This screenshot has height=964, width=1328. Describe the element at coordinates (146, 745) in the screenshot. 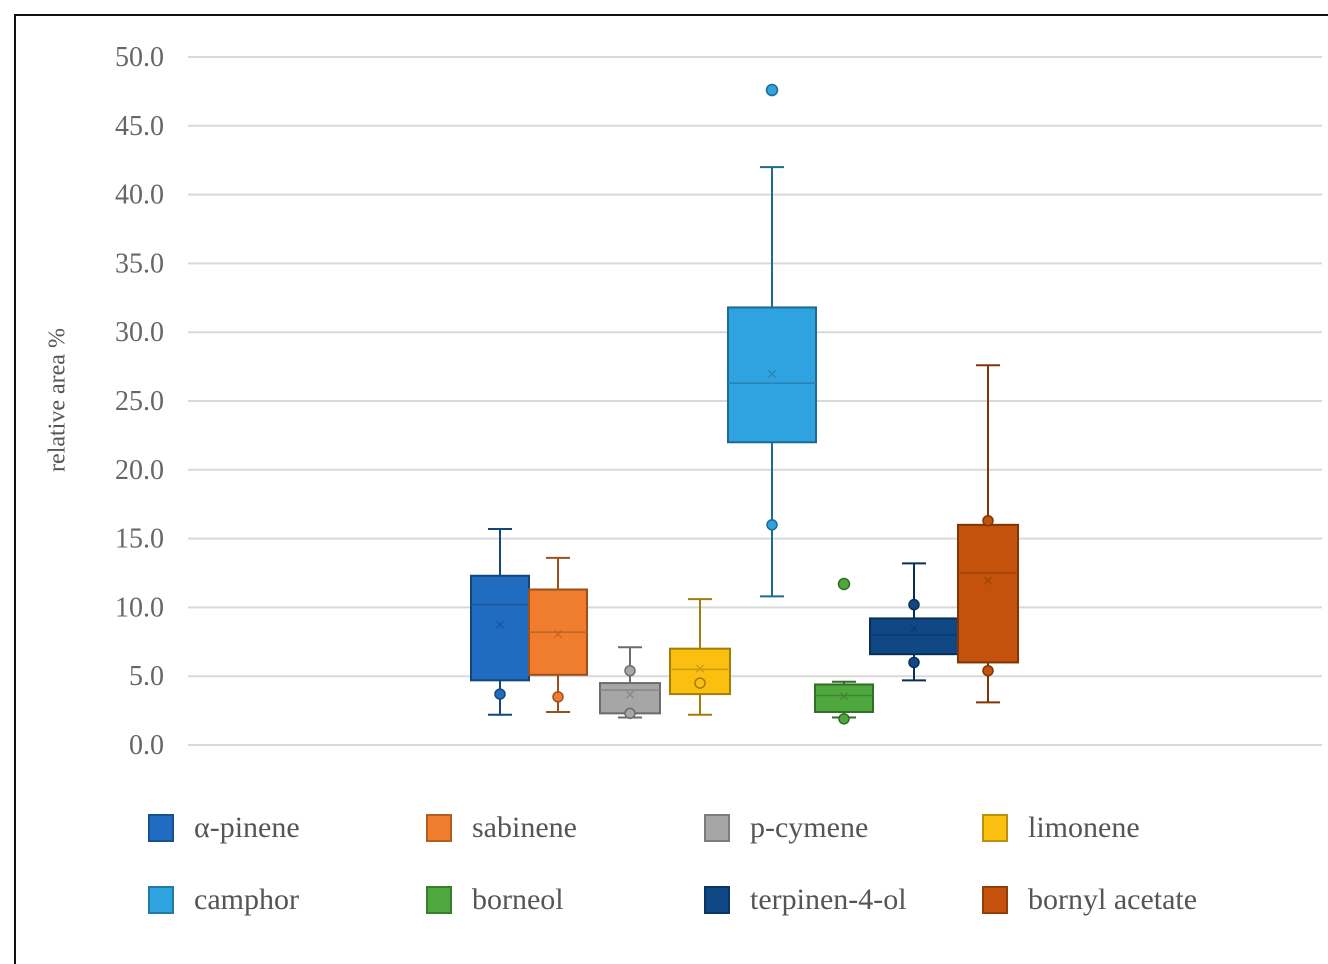

I see `y-tick-label: 0.0` at that location.